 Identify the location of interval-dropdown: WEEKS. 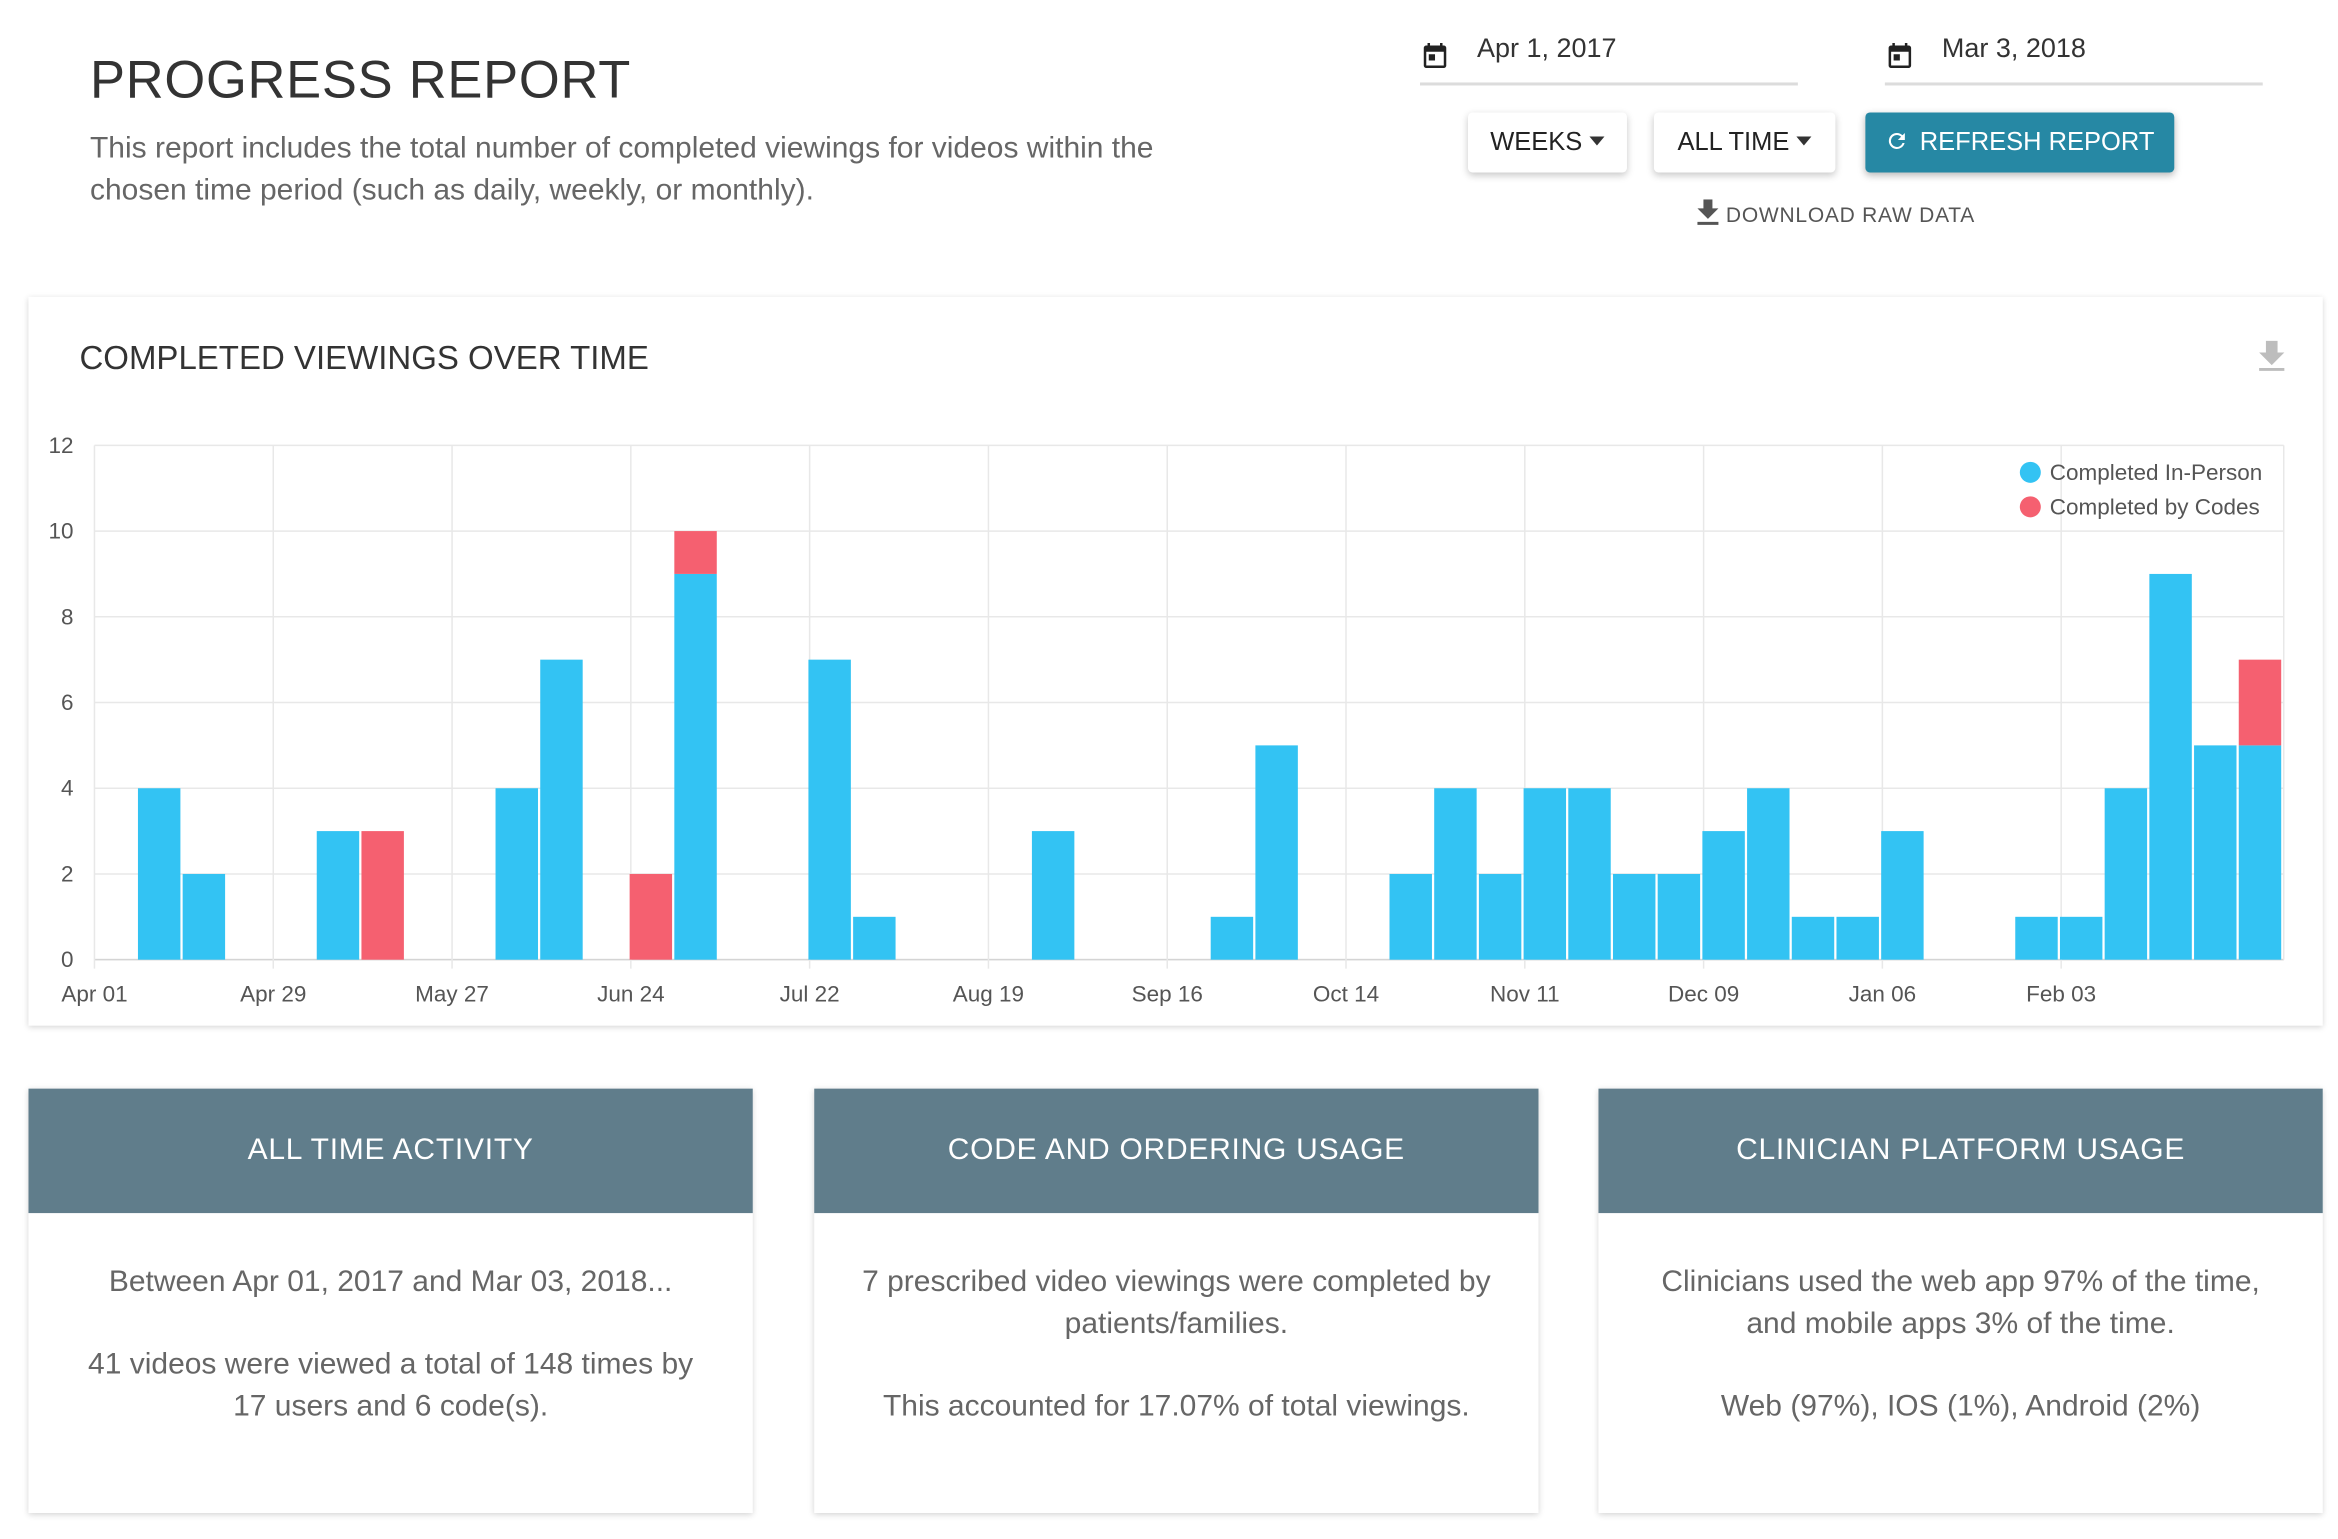
(1547, 142).